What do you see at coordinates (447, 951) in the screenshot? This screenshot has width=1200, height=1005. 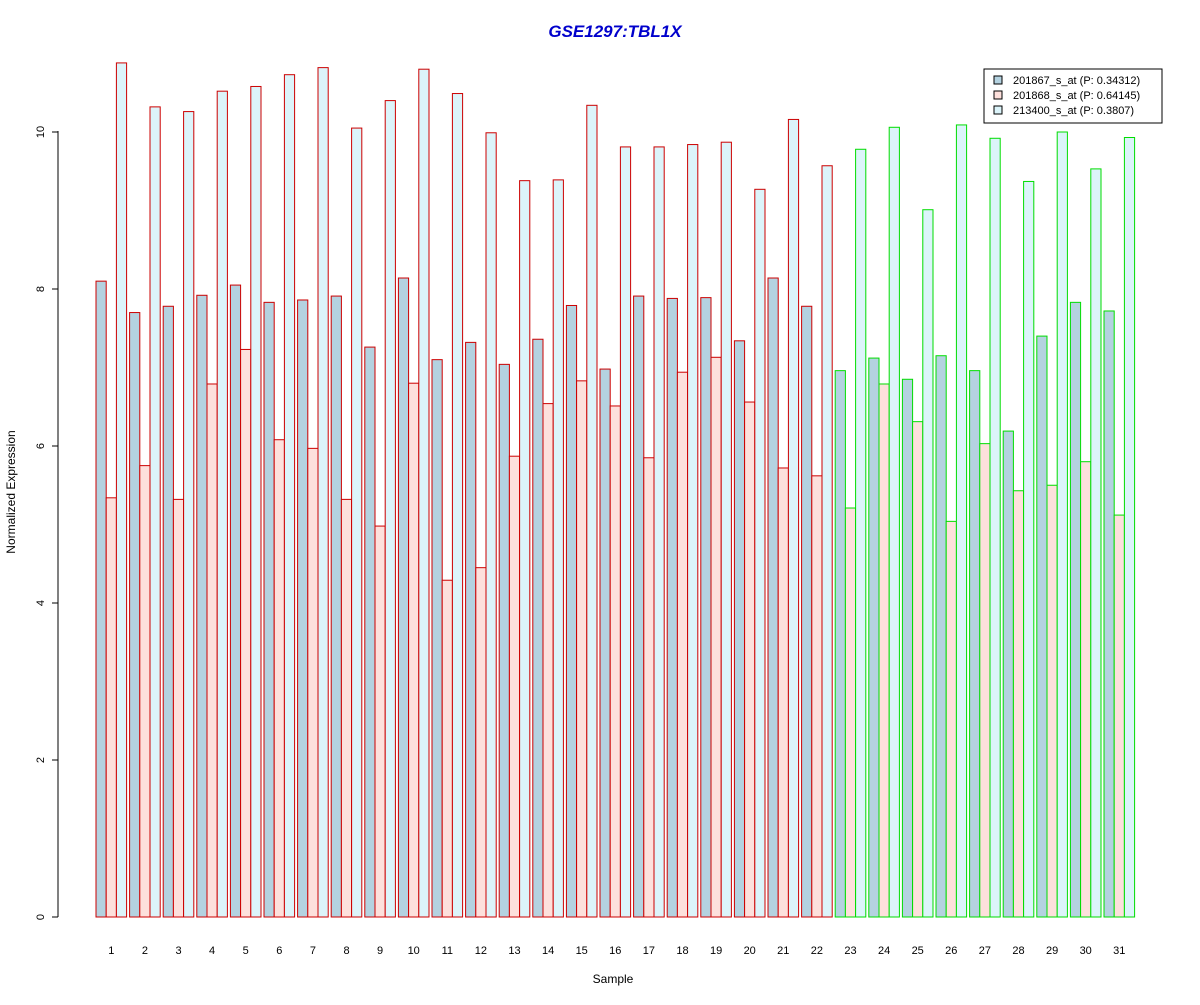 I see `x-tick-label: 11` at bounding box center [447, 951].